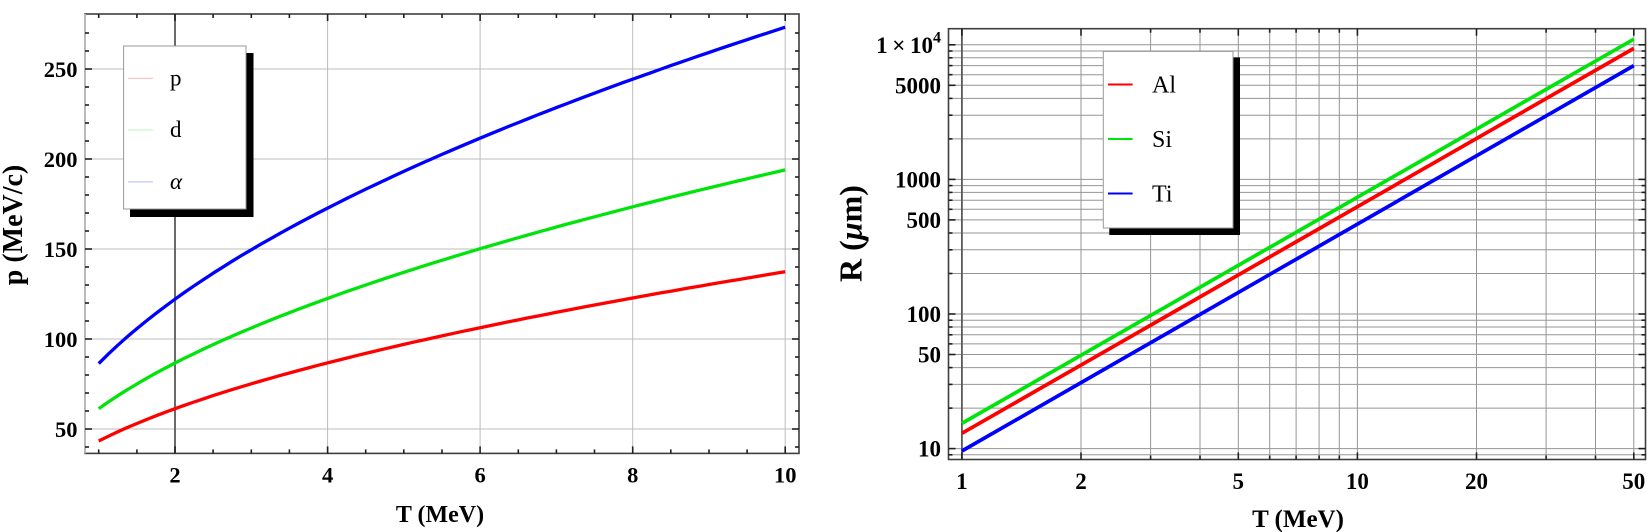 Image resolution: width=1651 pixels, height=532 pixels. Describe the element at coordinates (1162, 195) in the screenshot. I see `svg-text: Ti` at that location.